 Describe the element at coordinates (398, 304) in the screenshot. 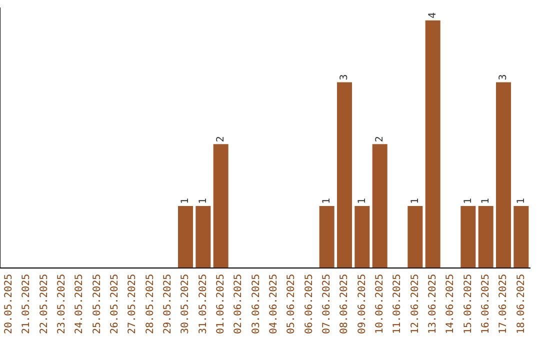

I see `x-tick-label: 11.06.2025` at that location.